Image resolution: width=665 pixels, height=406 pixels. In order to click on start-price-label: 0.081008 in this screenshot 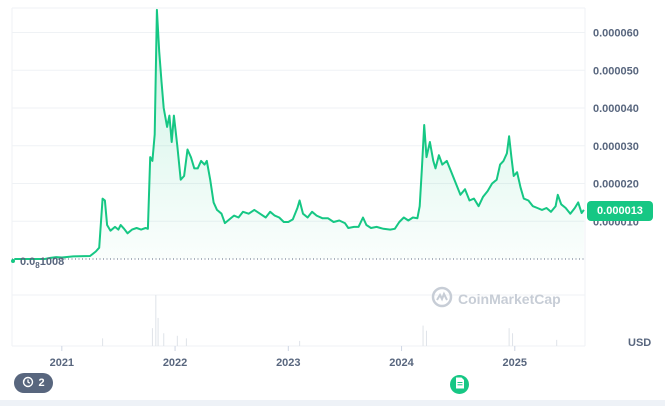, I will do `click(42, 263)`.